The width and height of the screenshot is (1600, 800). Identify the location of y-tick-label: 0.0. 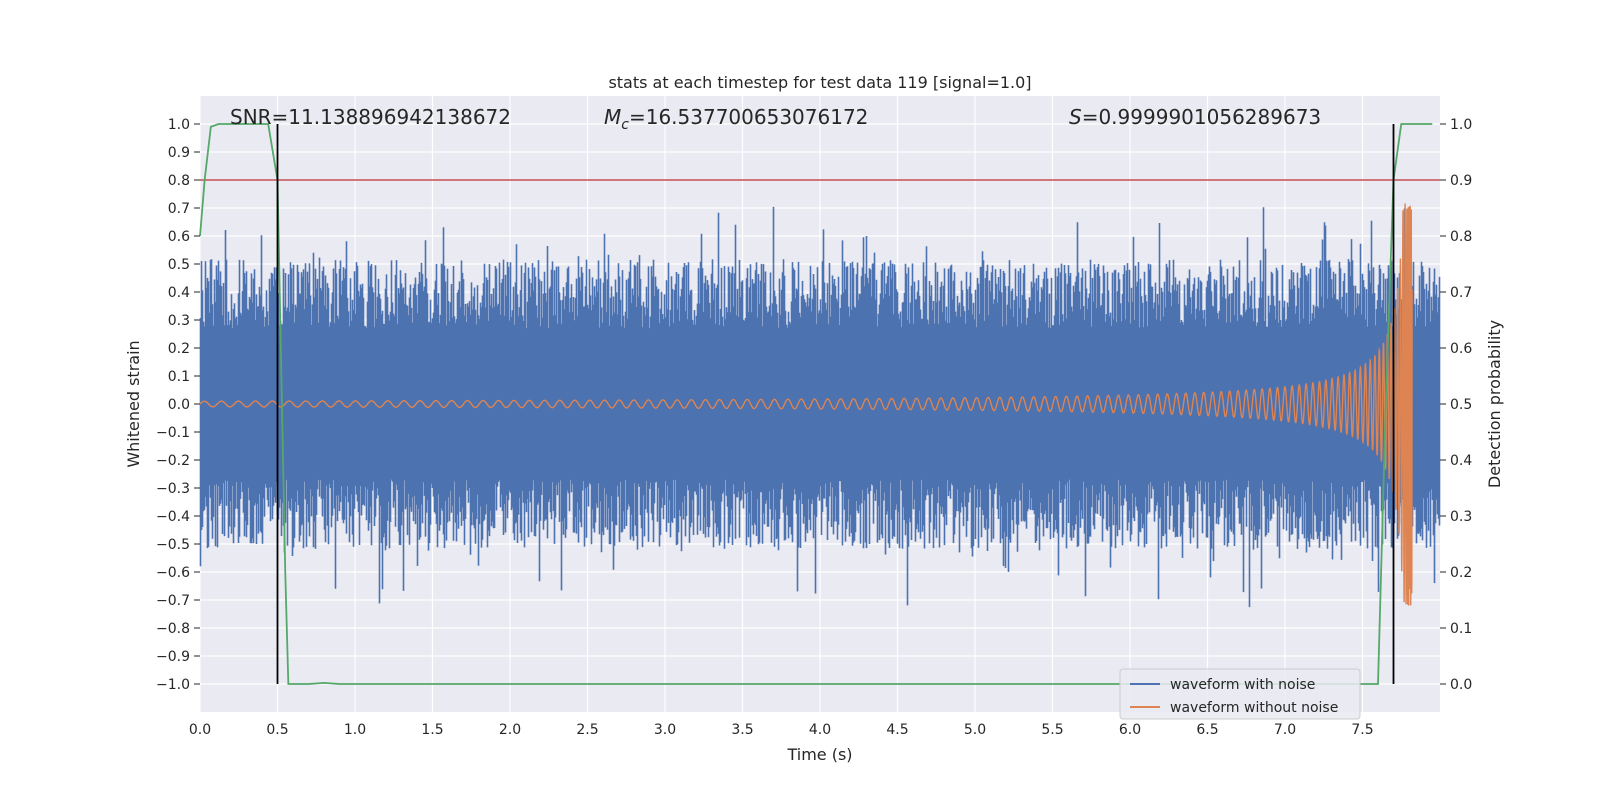
(179, 405).